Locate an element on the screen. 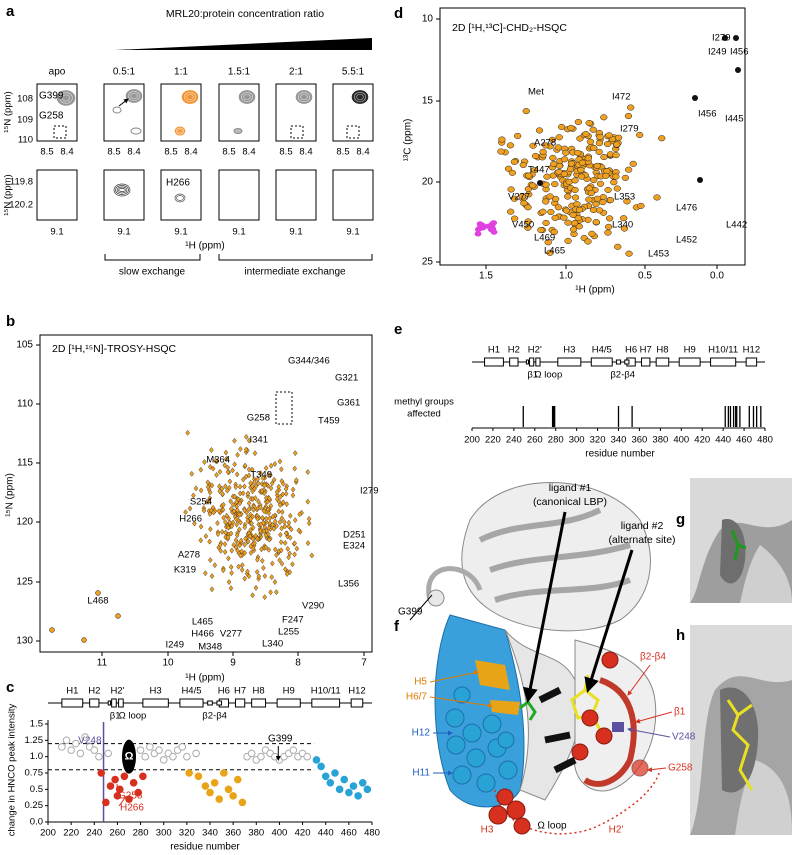 The image size is (800, 855). peak-label: V277 is located at coordinates (519, 197).